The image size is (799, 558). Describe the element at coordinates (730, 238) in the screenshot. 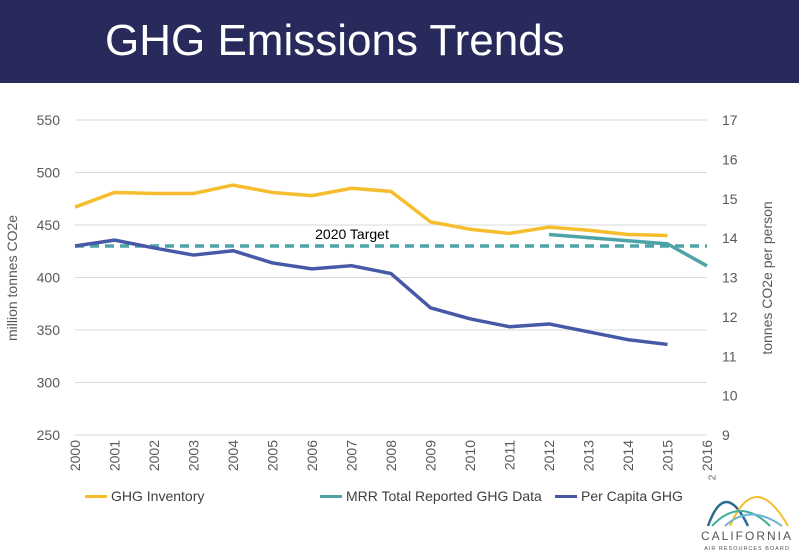

I see `y2-tick-label: 14` at that location.